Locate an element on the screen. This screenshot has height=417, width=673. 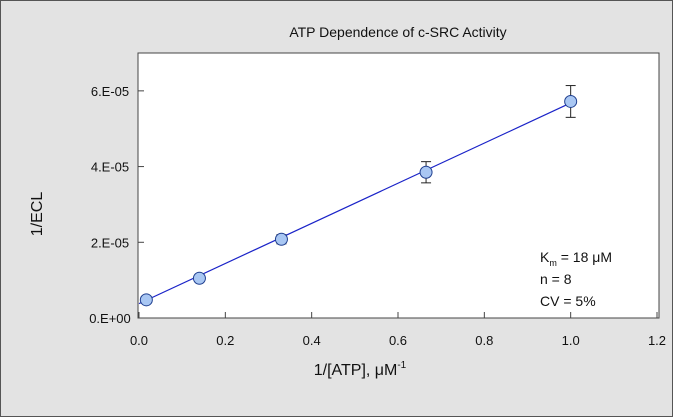
annotation-line: Km = 18 μM is located at coordinates (576, 258).